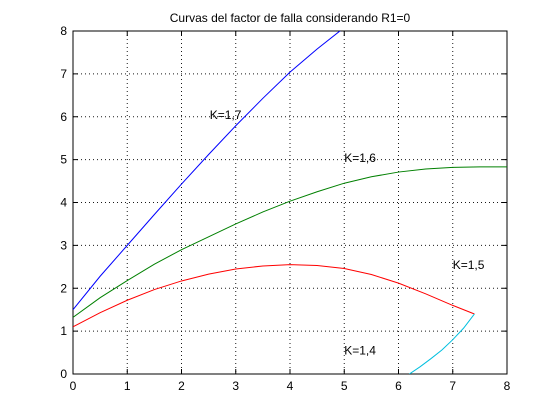 The image size is (560, 420). What do you see at coordinates (398, 386) in the screenshot?
I see `x-tick-label: 6` at bounding box center [398, 386].